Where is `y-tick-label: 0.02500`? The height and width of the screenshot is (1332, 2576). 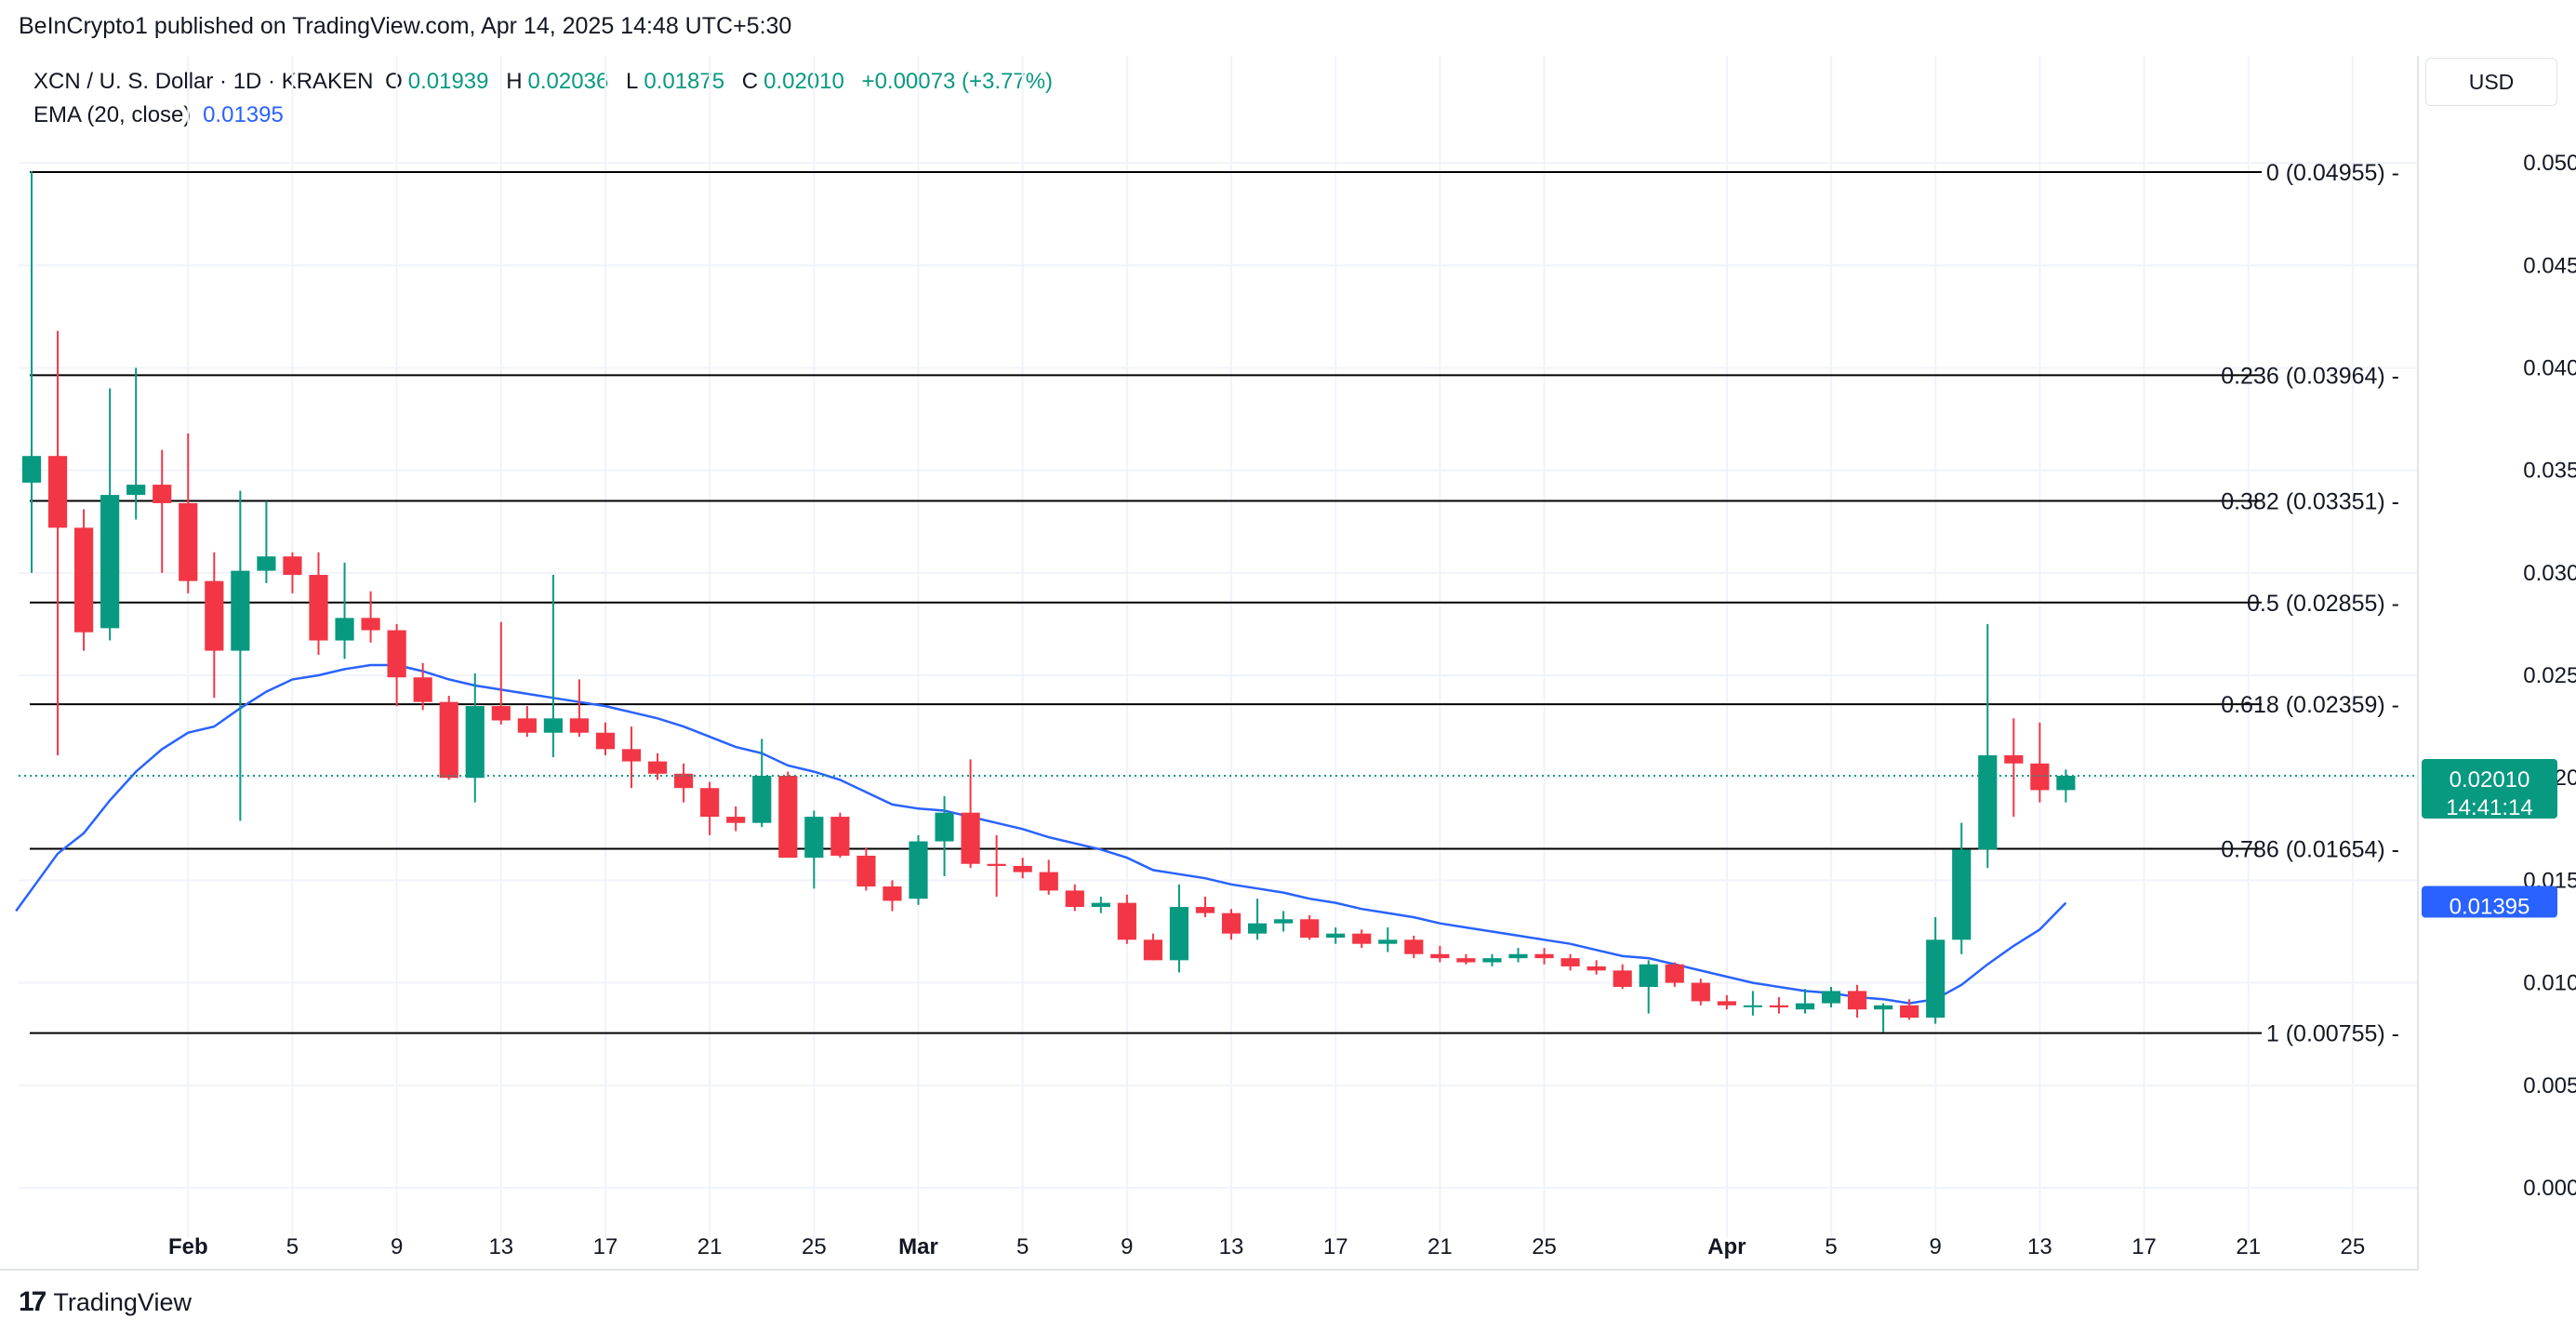 y-tick-label: 0.02500 is located at coordinates (2549, 675).